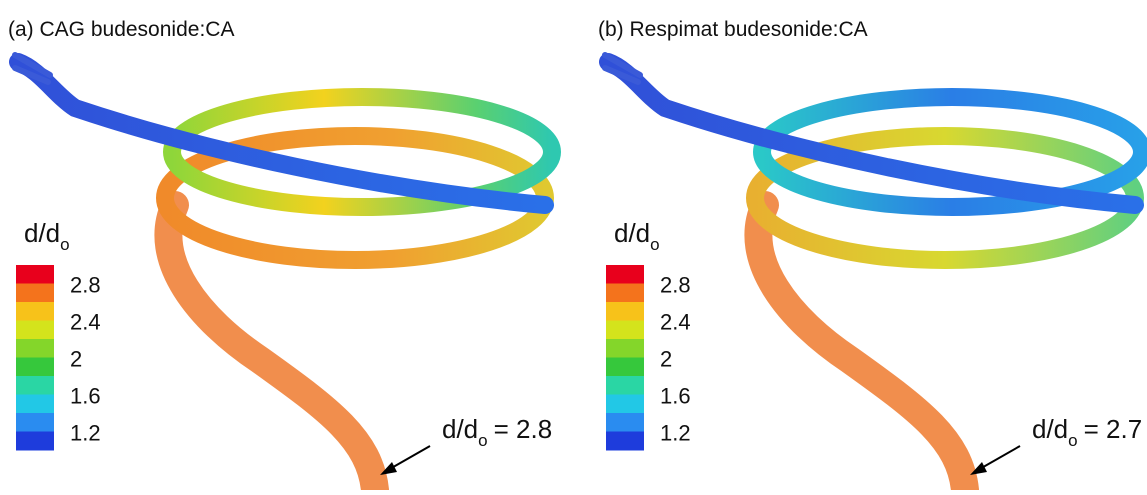 The width and height of the screenshot is (1147, 495). I want to click on annotation: d/do = 2.8, so click(497, 432).